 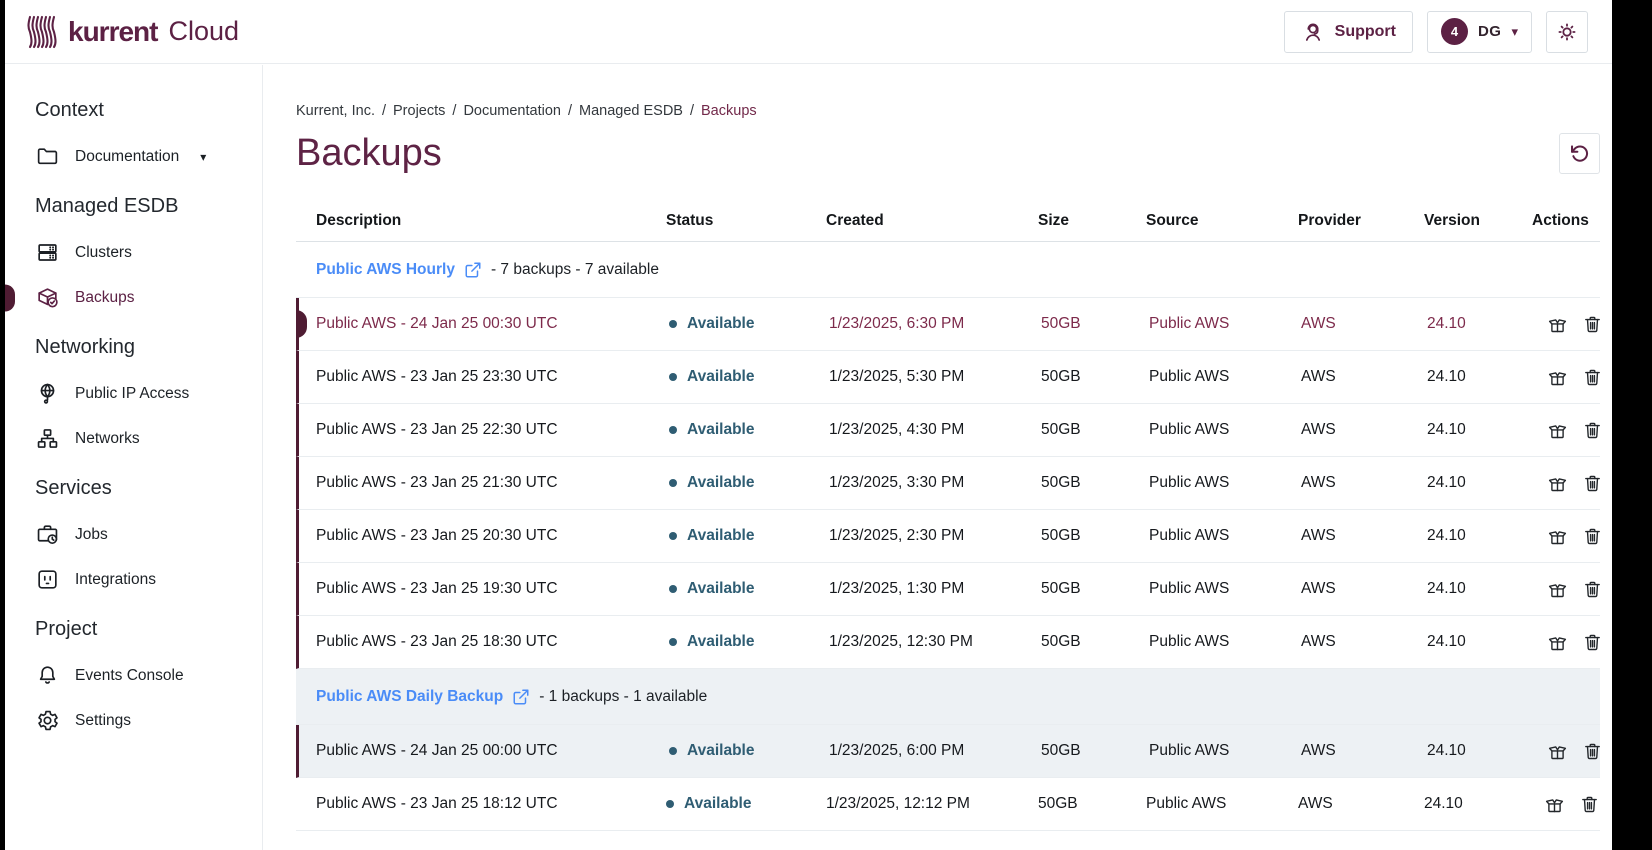 What do you see at coordinates (85, 347) in the screenshot?
I see `sidebar-section-title: Networking` at bounding box center [85, 347].